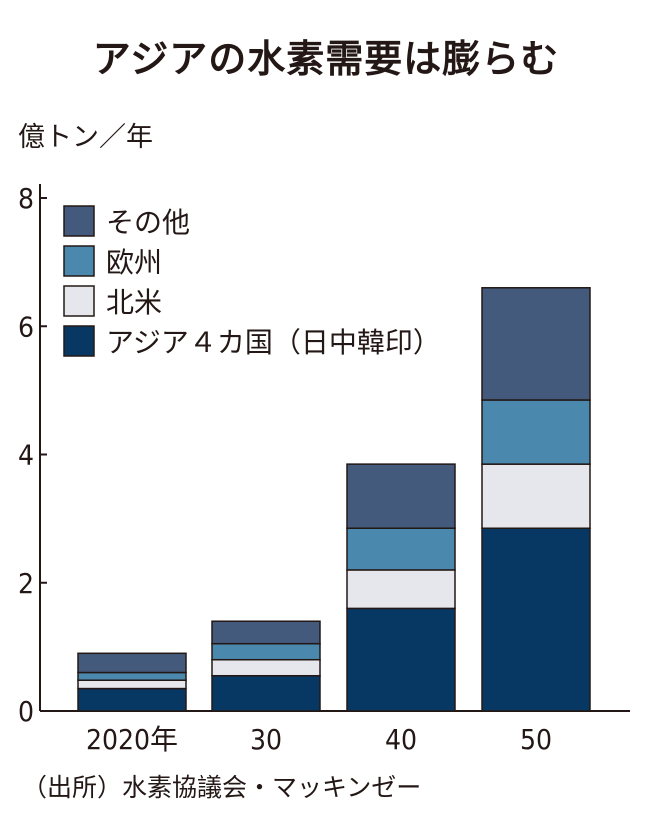 The height and width of the screenshot is (816, 652). What do you see at coordinates (26, 198) in the screenshot?
I see `y-tick-label: 8` at bounding box center [26, 198].